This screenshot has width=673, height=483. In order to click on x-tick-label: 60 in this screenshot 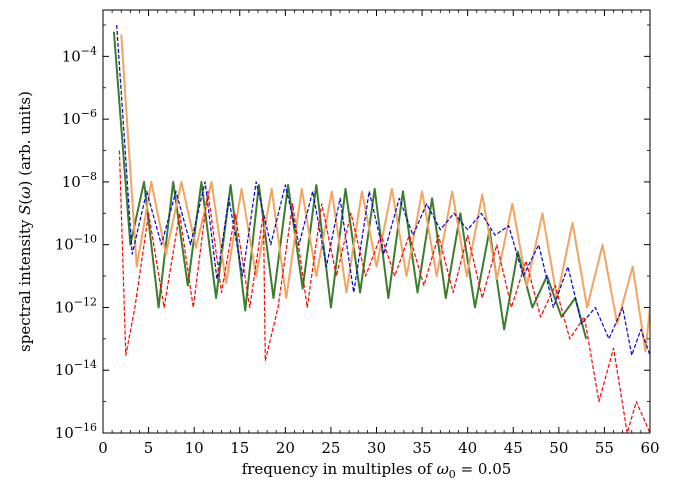, I will do `click(649, 448)`.